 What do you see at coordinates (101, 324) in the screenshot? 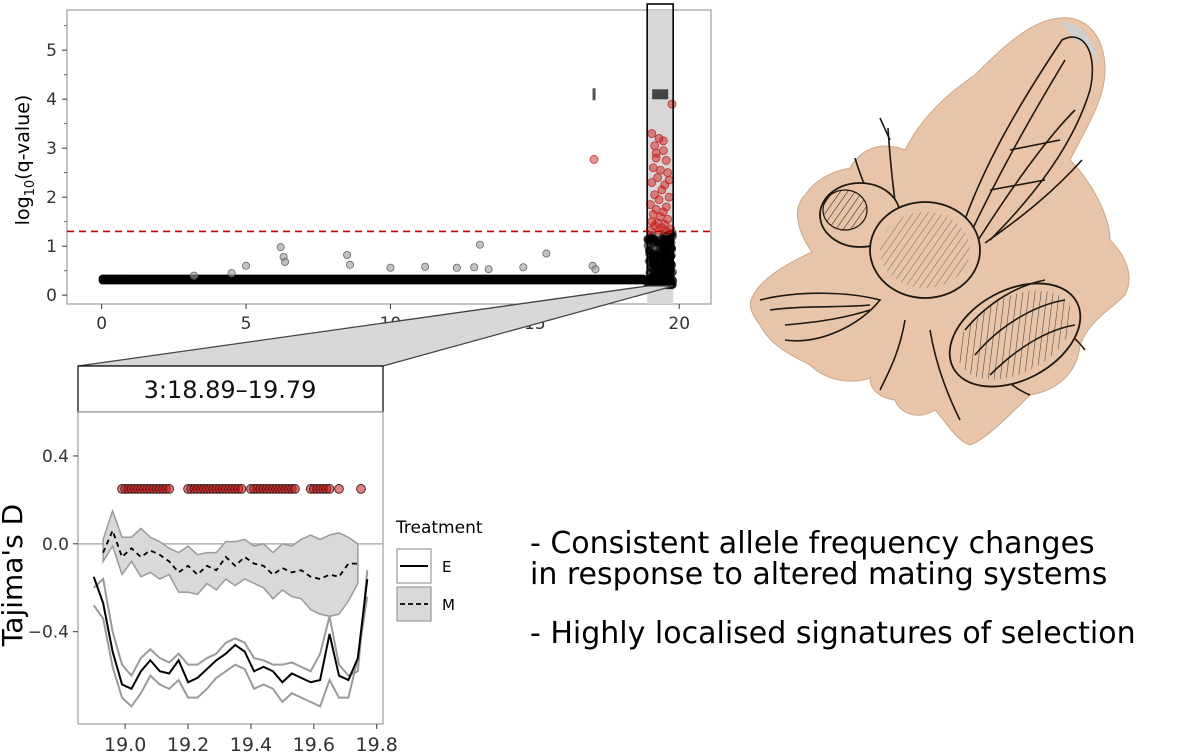
I see `x-tick-label: 0` at bounding box center [101, 324].